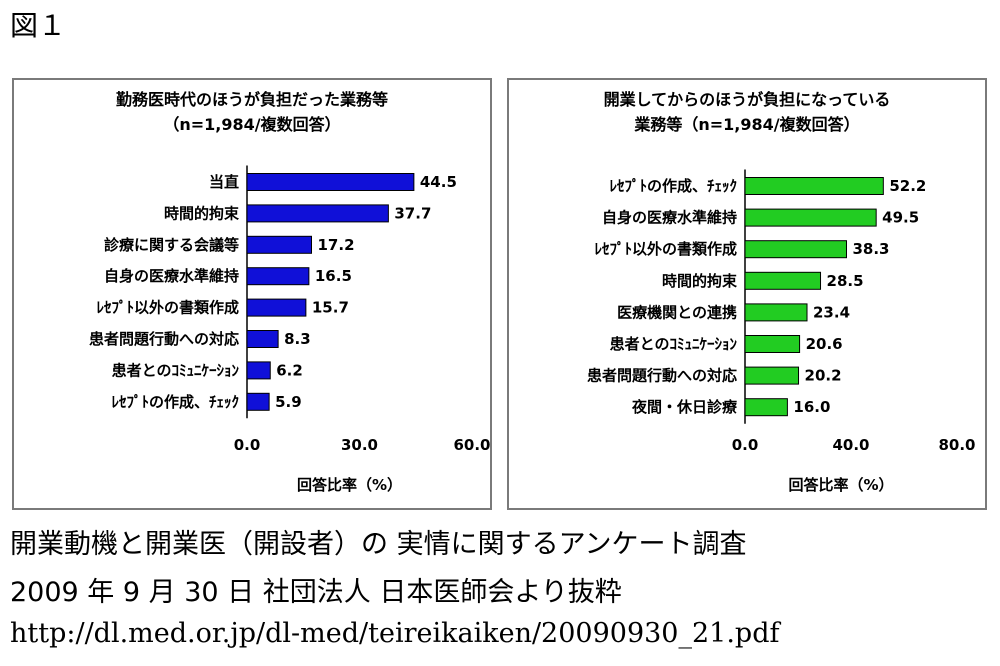 The height and width of the screenshot is (666, 1000). Describe the element at coordinates (900, 218) in the screenshot. I see `value-label: 49.5` at that location.